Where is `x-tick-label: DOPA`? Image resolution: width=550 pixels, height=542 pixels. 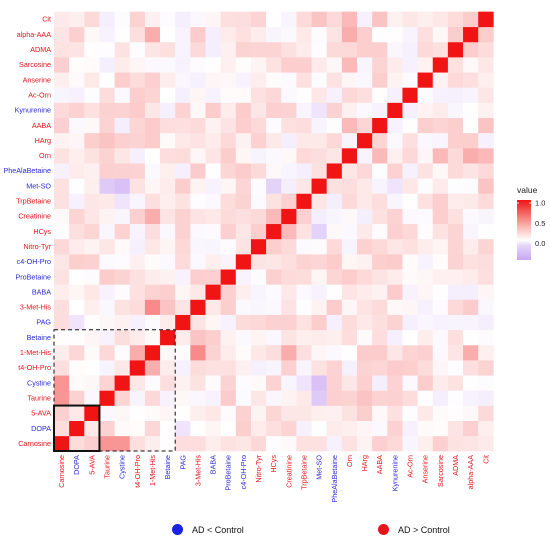
x-tick-label: DOPA is located at coordinates (76, 465).